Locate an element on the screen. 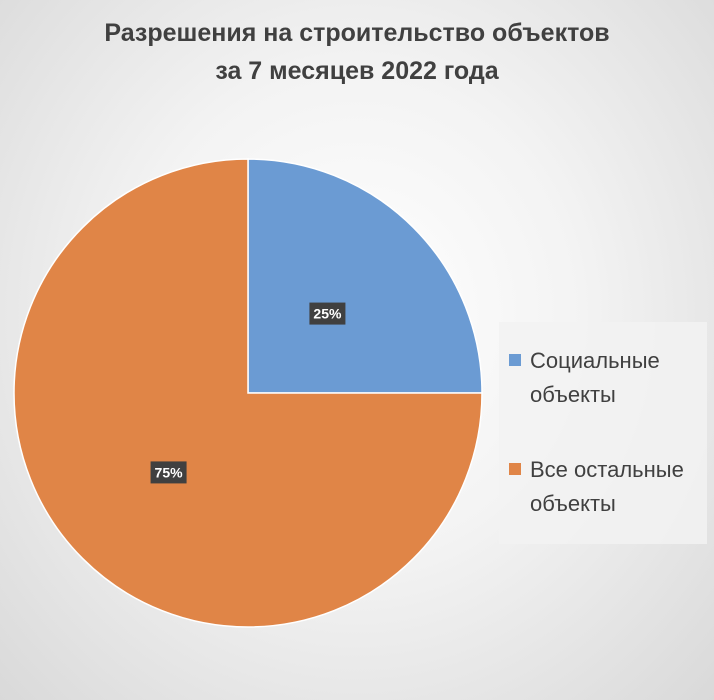 The height and width of the screenshot is (700, 714). data-label-text-social: 25% is located at coordinates (327, 314).